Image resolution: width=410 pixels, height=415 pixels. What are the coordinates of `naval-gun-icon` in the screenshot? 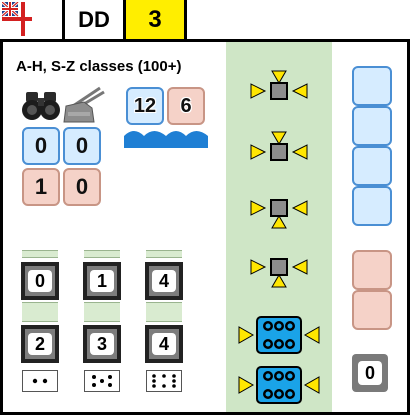 It's located at (84, 104).